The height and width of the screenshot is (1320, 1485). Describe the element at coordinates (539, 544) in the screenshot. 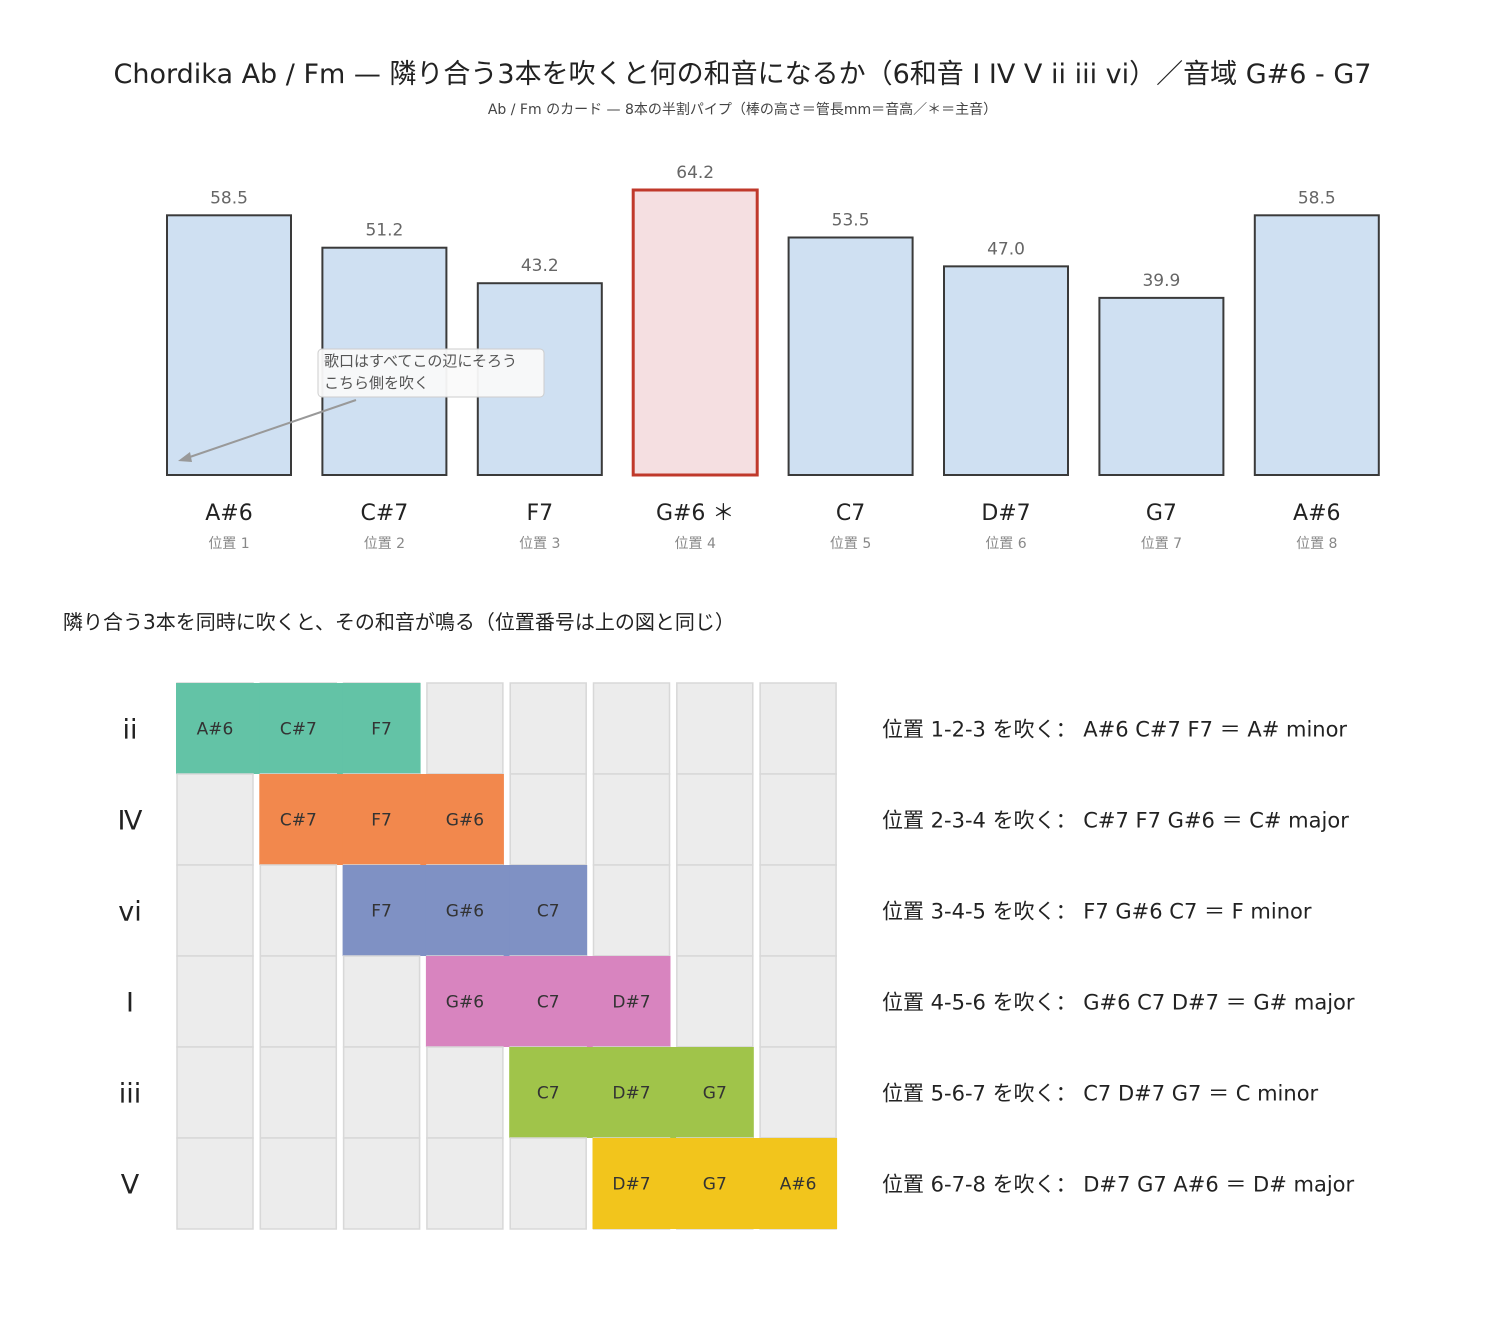

I see `position-label: 位置 3` at that location.